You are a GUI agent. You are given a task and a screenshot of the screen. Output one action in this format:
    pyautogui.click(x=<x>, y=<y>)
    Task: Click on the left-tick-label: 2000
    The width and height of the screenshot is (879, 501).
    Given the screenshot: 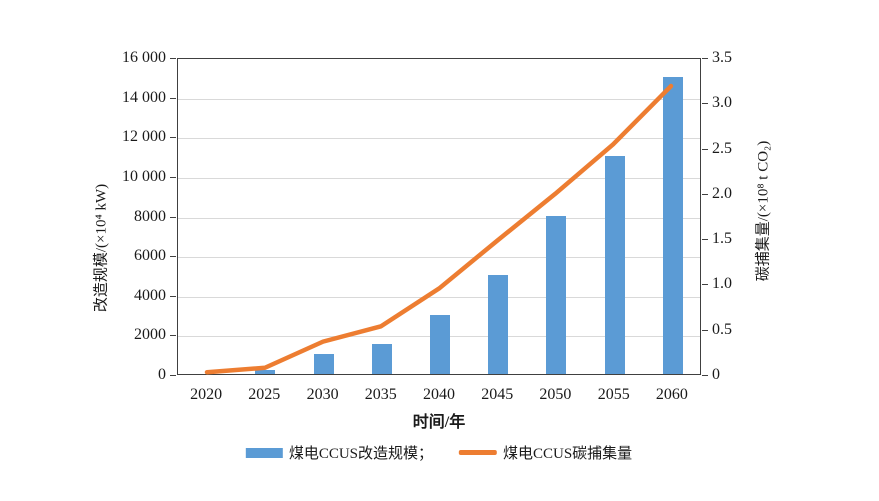 What is the action you would take?
    pyautogui.click(x=150, y=335)
    